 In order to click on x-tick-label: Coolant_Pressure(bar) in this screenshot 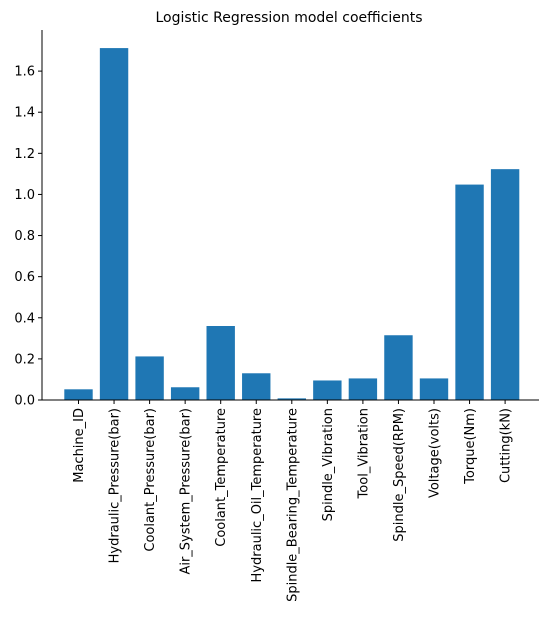, I will do `click(150, 480)`.